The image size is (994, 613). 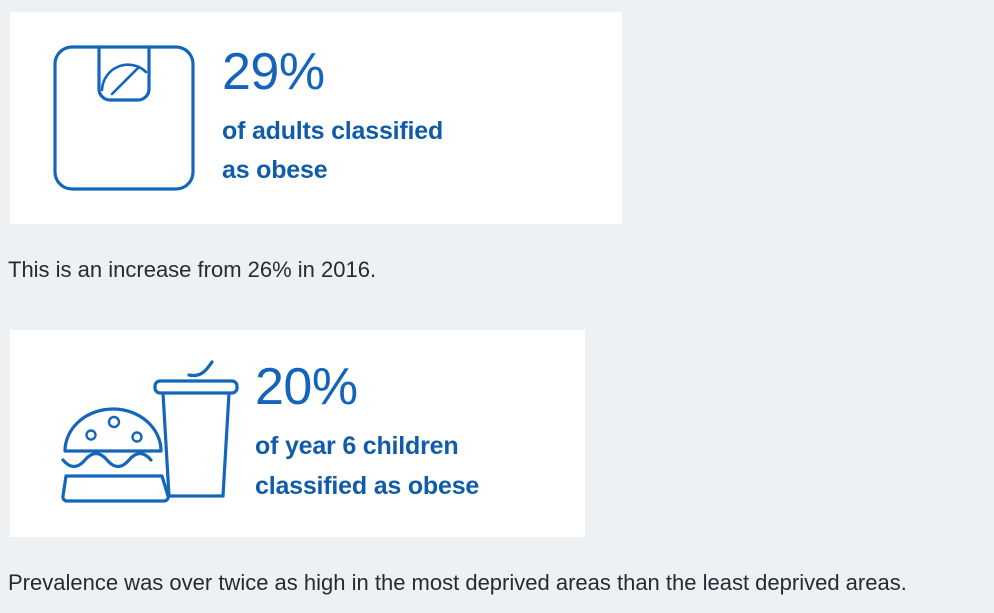 I want to click on paragraph-increase: This is an increase from 26% in 2016., so click(x=192, y=269).